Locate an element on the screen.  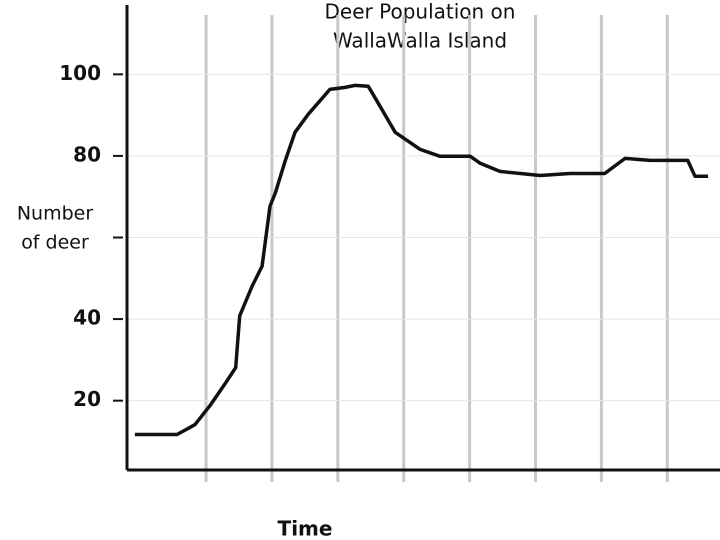
y-tick-label: 40 is located at coordinates (87, 318).